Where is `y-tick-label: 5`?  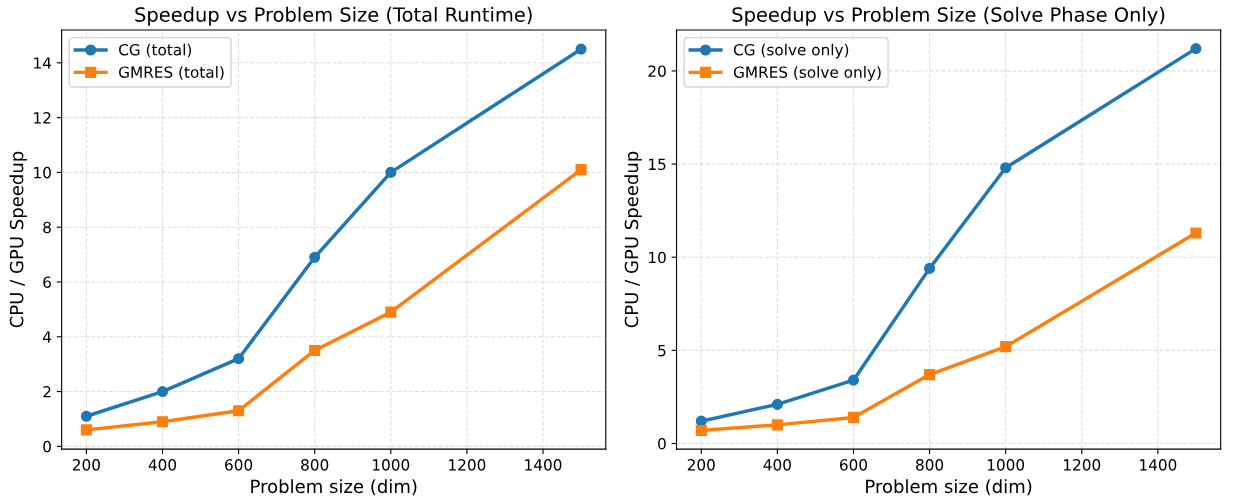
y-tick-label: 5 is located at coordinates (662, 351).